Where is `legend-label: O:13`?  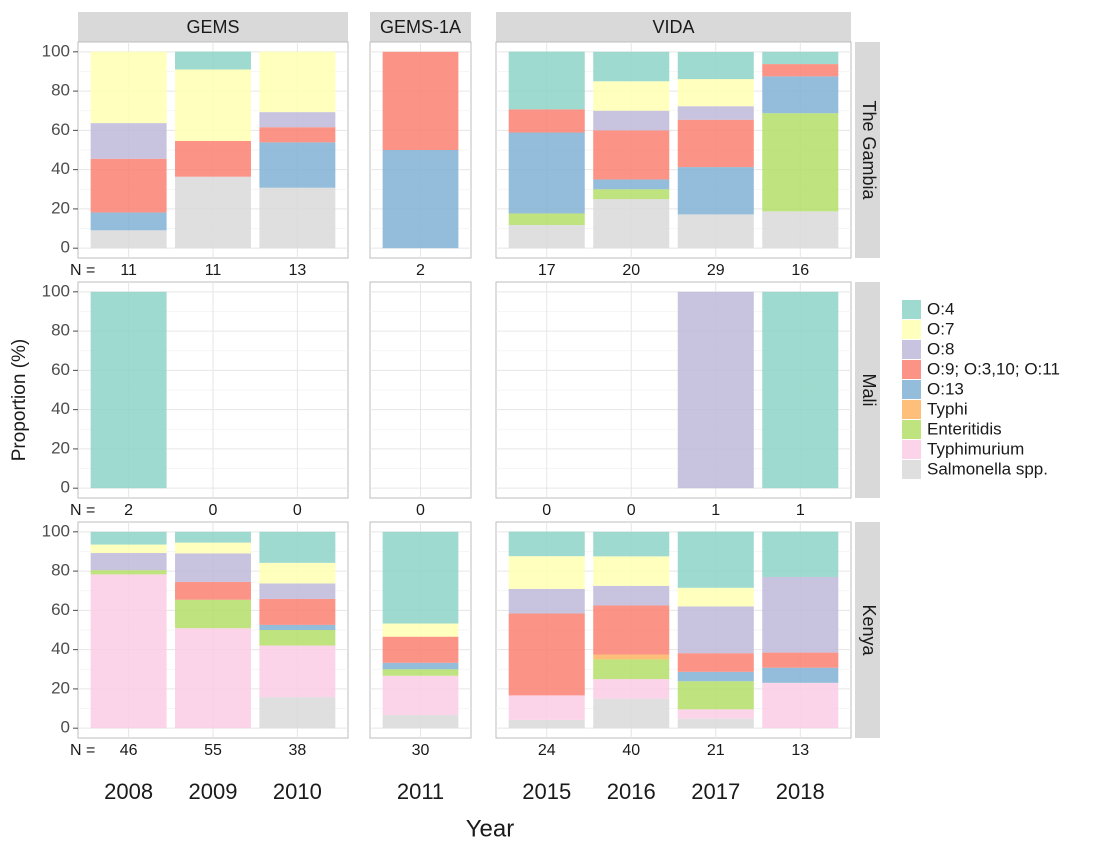
legend-label: O:13 is located at coordinates (945, 388).